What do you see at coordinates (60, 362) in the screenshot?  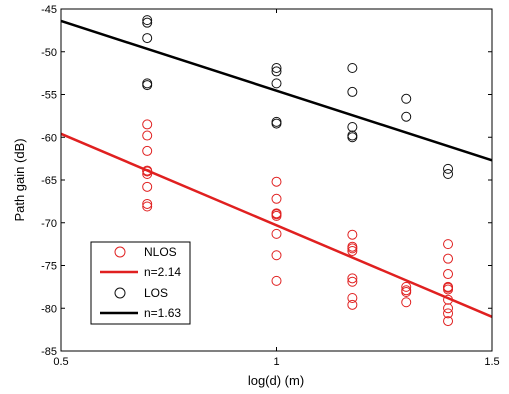 I see `x-tick-label: 0.5` at bounding box center [60, 362].